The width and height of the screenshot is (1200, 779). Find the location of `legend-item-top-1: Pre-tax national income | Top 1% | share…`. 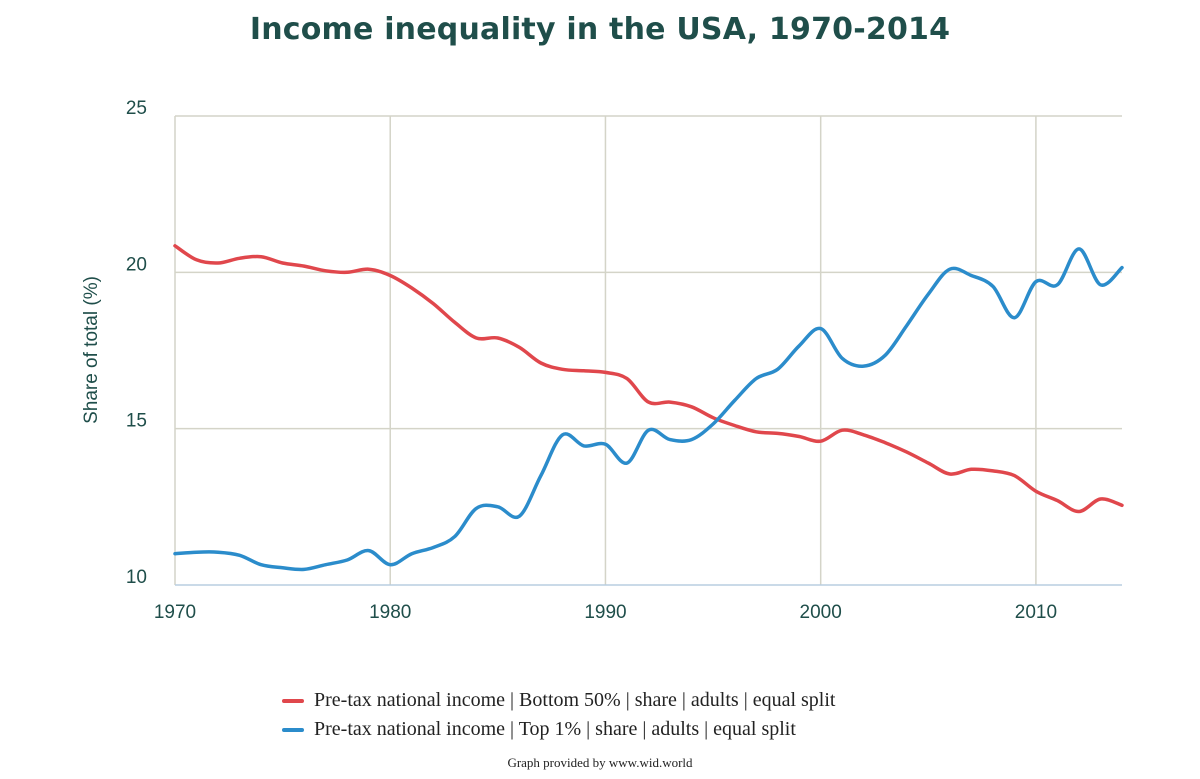

legend-item-top-1: Pre-tax national income | Top 1% | share… is located at coordinates (558, 729).